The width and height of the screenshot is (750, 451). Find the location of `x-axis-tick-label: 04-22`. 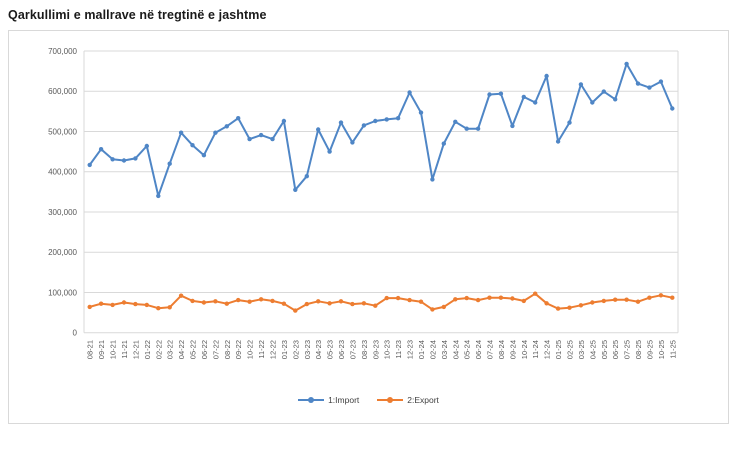

x-axis-tick-label: 04-22 is located at coordinates (181, 349).